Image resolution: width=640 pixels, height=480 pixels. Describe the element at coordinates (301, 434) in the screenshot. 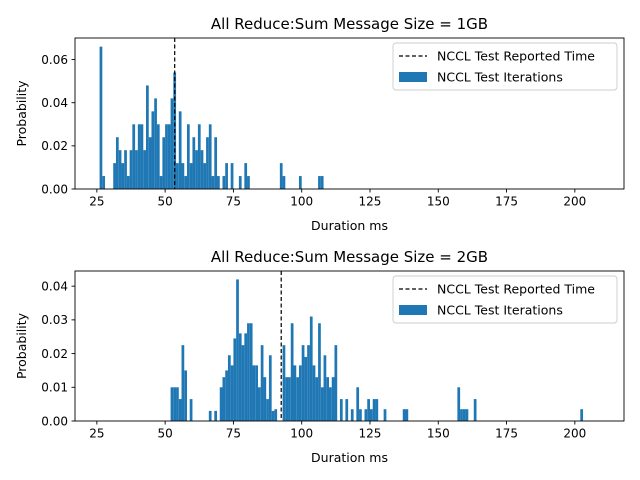

I see `x-tick-label: 100` at that location.